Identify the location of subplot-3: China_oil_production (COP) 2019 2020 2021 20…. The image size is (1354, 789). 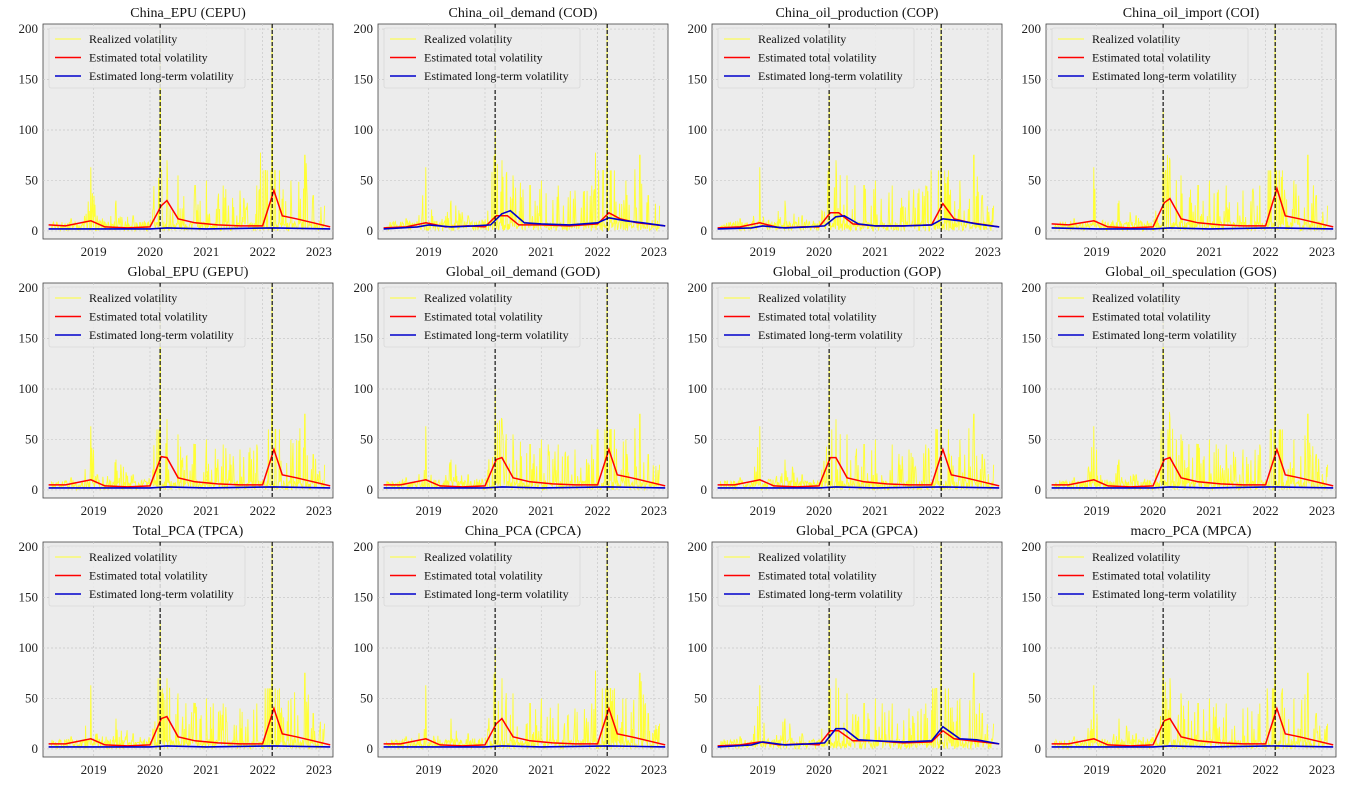
(837, 131).